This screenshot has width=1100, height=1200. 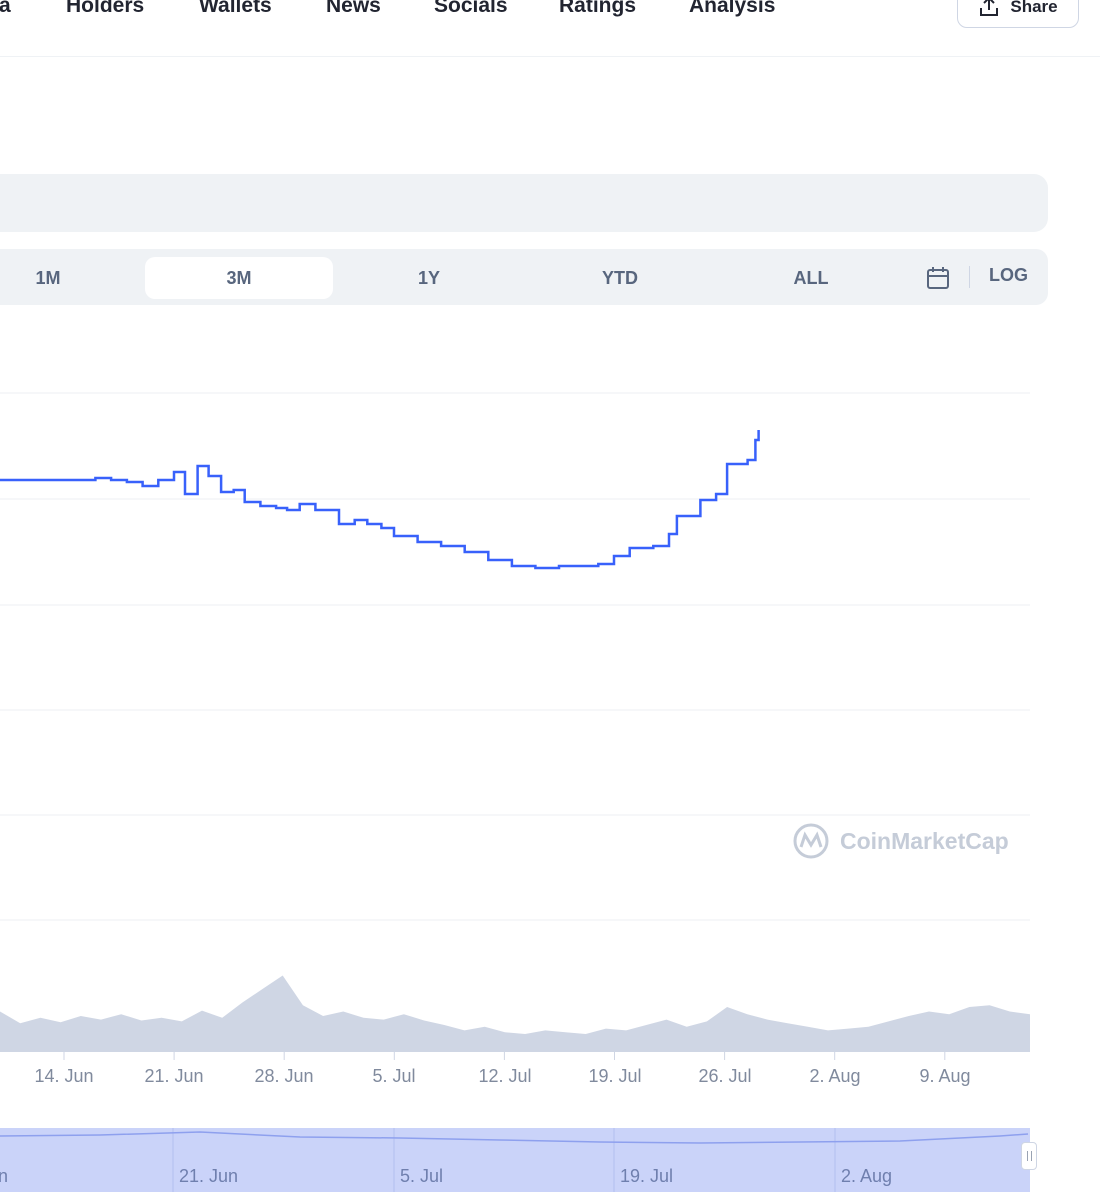 I want to click on share-button: Share, so click(x=1018, y=14).